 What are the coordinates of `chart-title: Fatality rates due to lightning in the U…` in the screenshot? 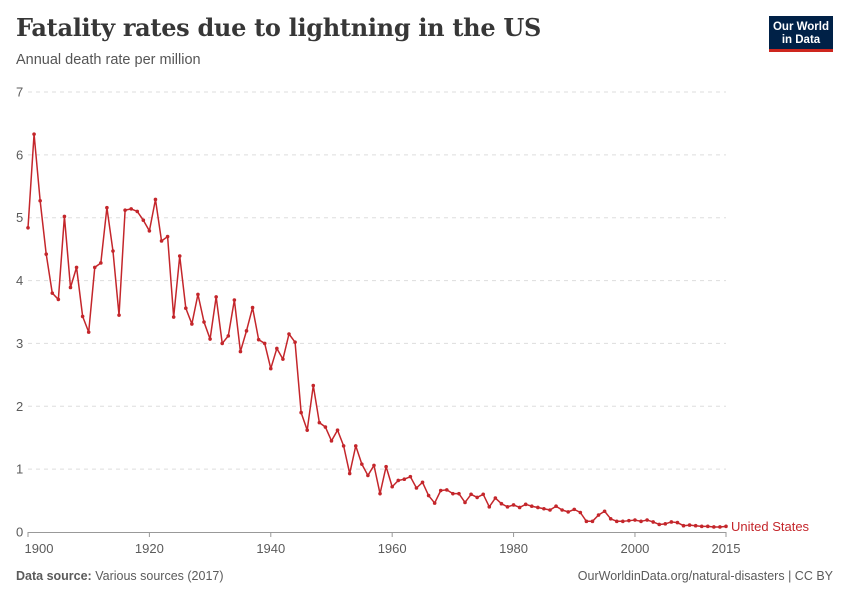 It's located at (279, 27).